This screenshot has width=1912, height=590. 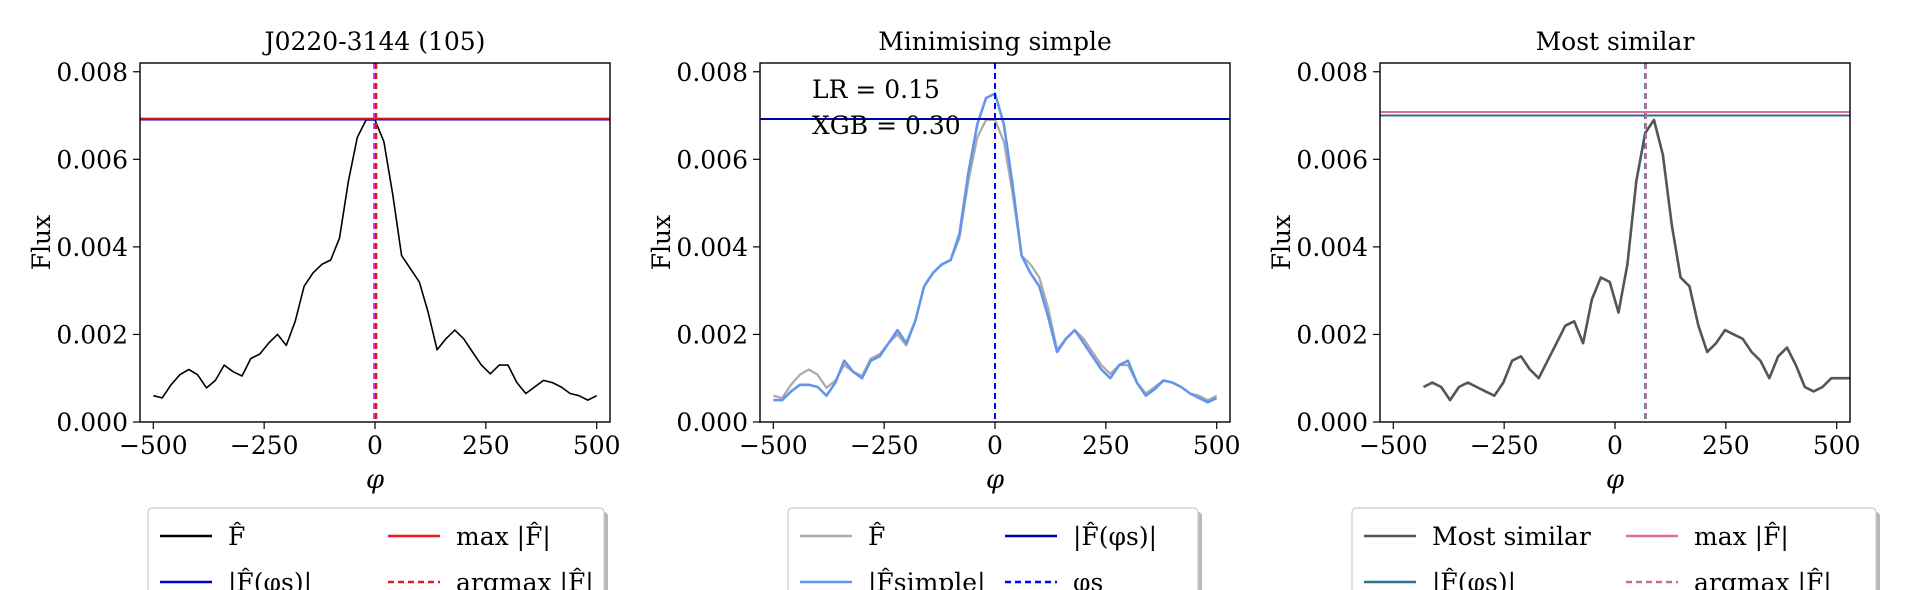 What do you see at coordinates (886, 125) in the screenshot?
I see `annotation-text: XGB = 0.30` at bounding box center [886, 125].